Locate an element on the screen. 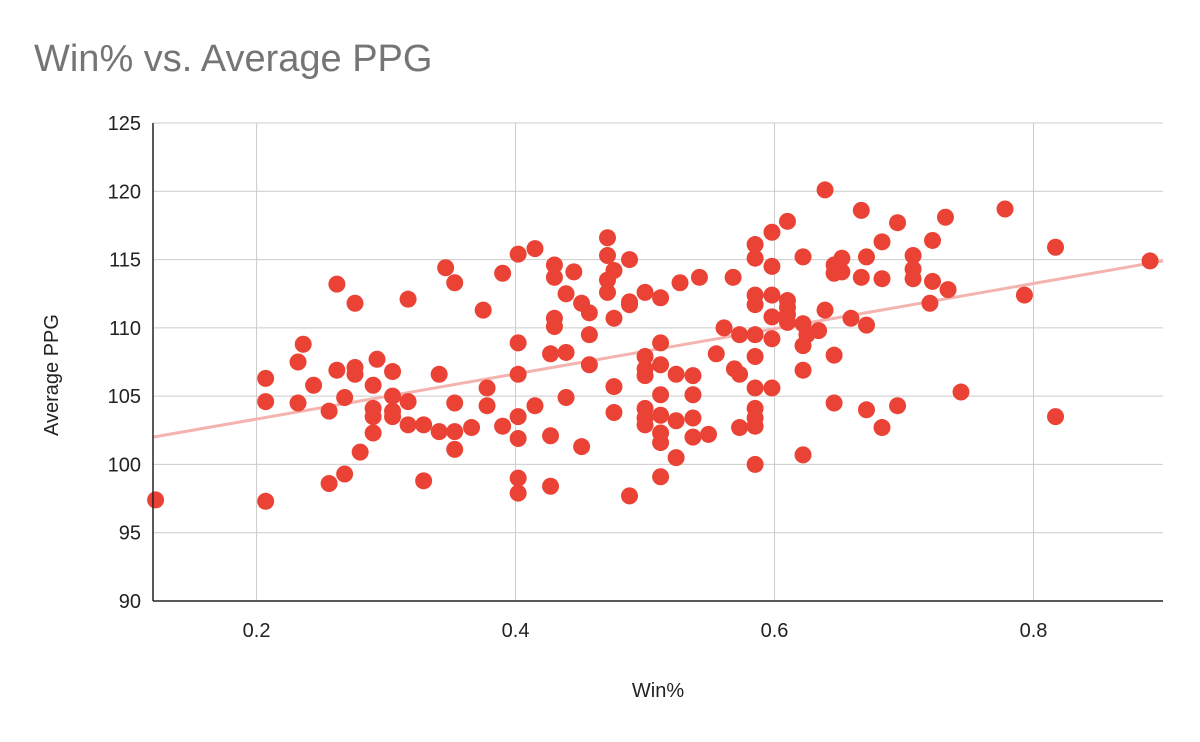 This screenshot has height=742, width=1200. x-tick-label: 0.6 is located at coordinates (775, 631).